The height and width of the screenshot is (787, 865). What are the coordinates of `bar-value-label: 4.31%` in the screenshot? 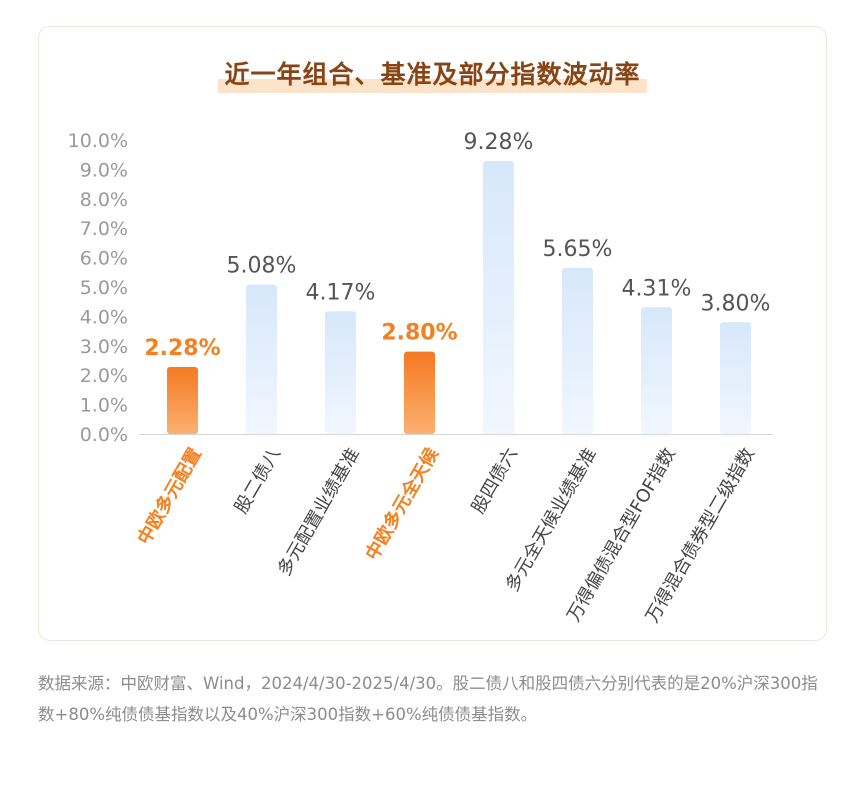 It's located at (657, 288).